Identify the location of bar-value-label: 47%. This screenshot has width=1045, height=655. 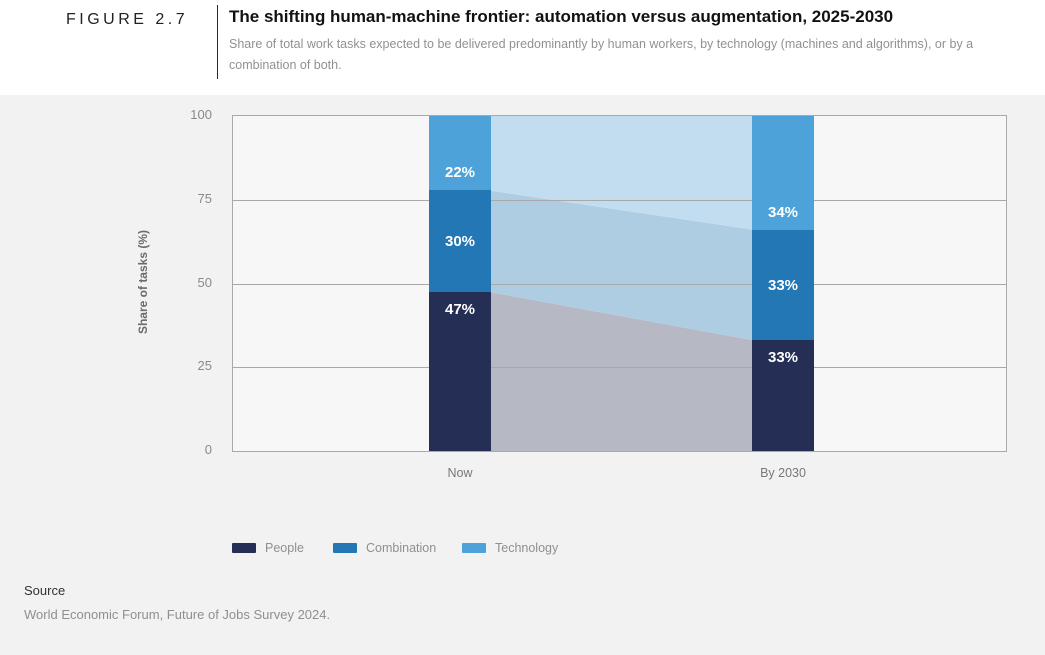
(460, 309).